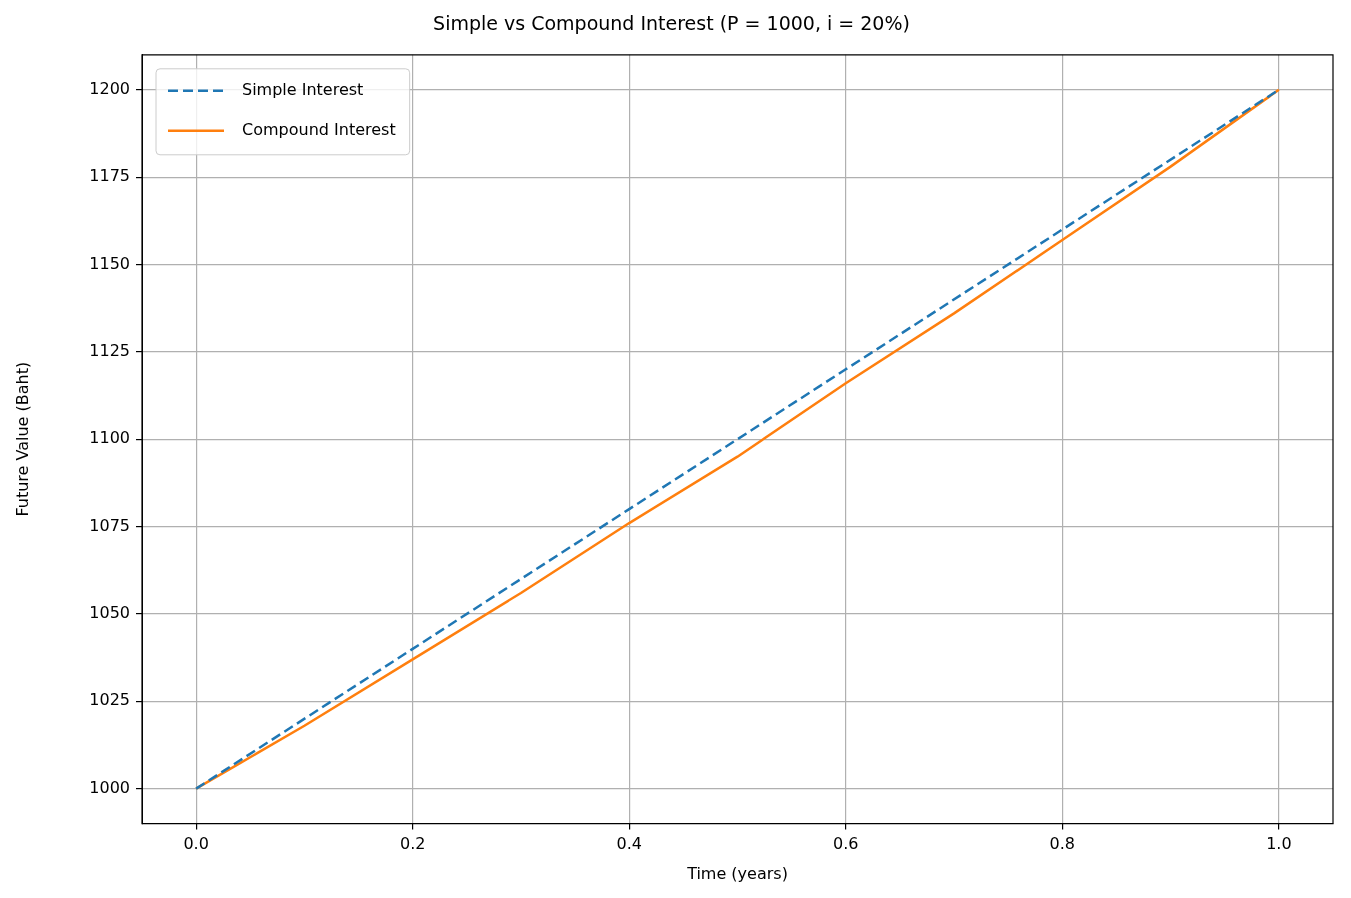 This screenshot has height=898, width=1351. I want to click on x-tick-label: 0.6, so click(846, 844).